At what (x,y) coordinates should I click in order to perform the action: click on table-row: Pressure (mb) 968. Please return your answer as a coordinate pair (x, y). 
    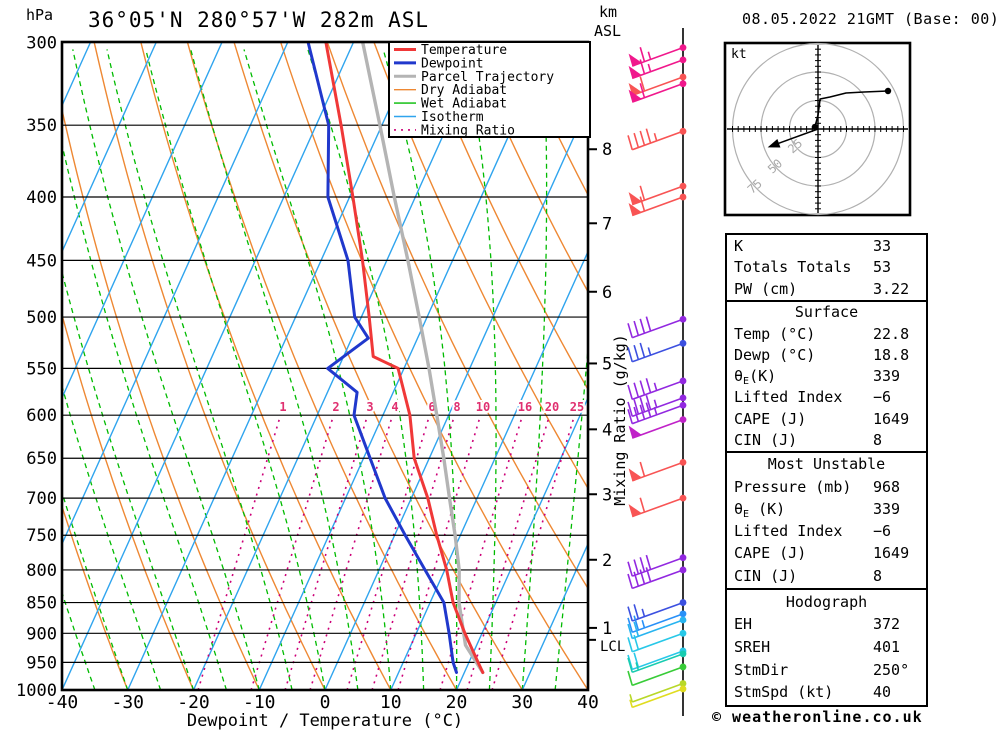
    Looking at the image, I should click on (817, 486).